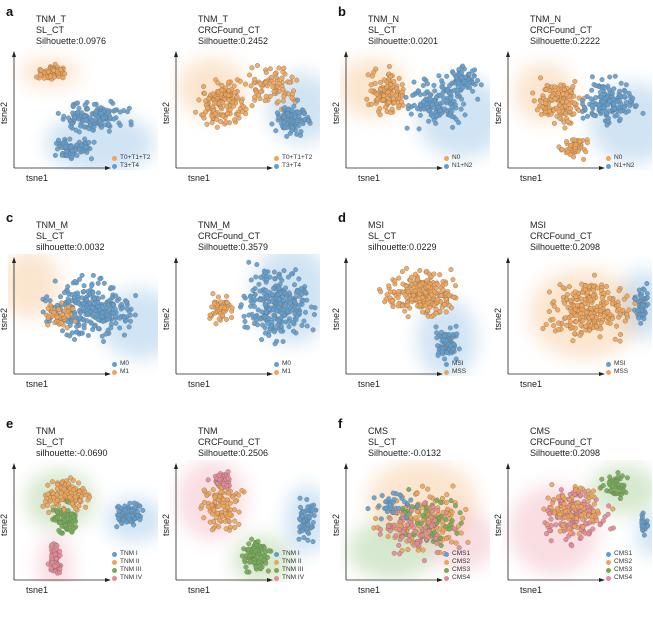  I want to click on group-label: a, so click(10, 11).